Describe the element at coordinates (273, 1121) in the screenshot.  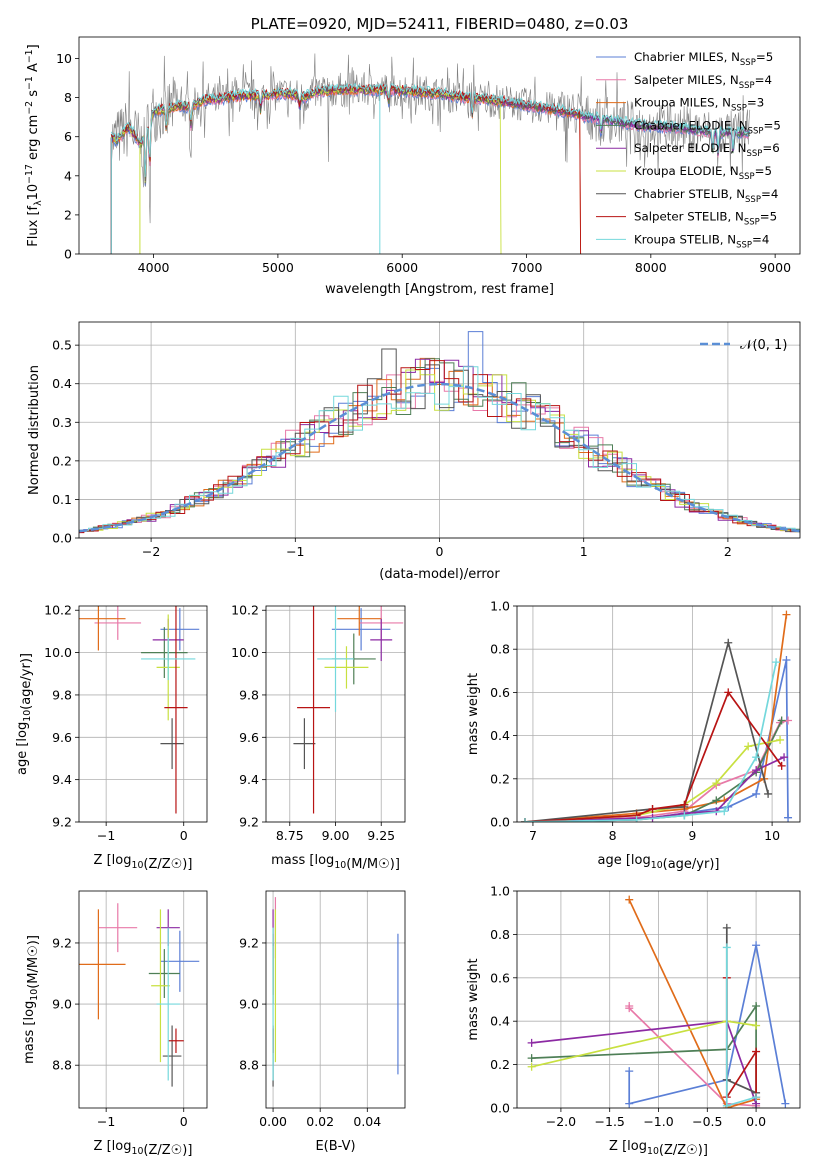
I see `x-tick-label: 0.00` at that location.